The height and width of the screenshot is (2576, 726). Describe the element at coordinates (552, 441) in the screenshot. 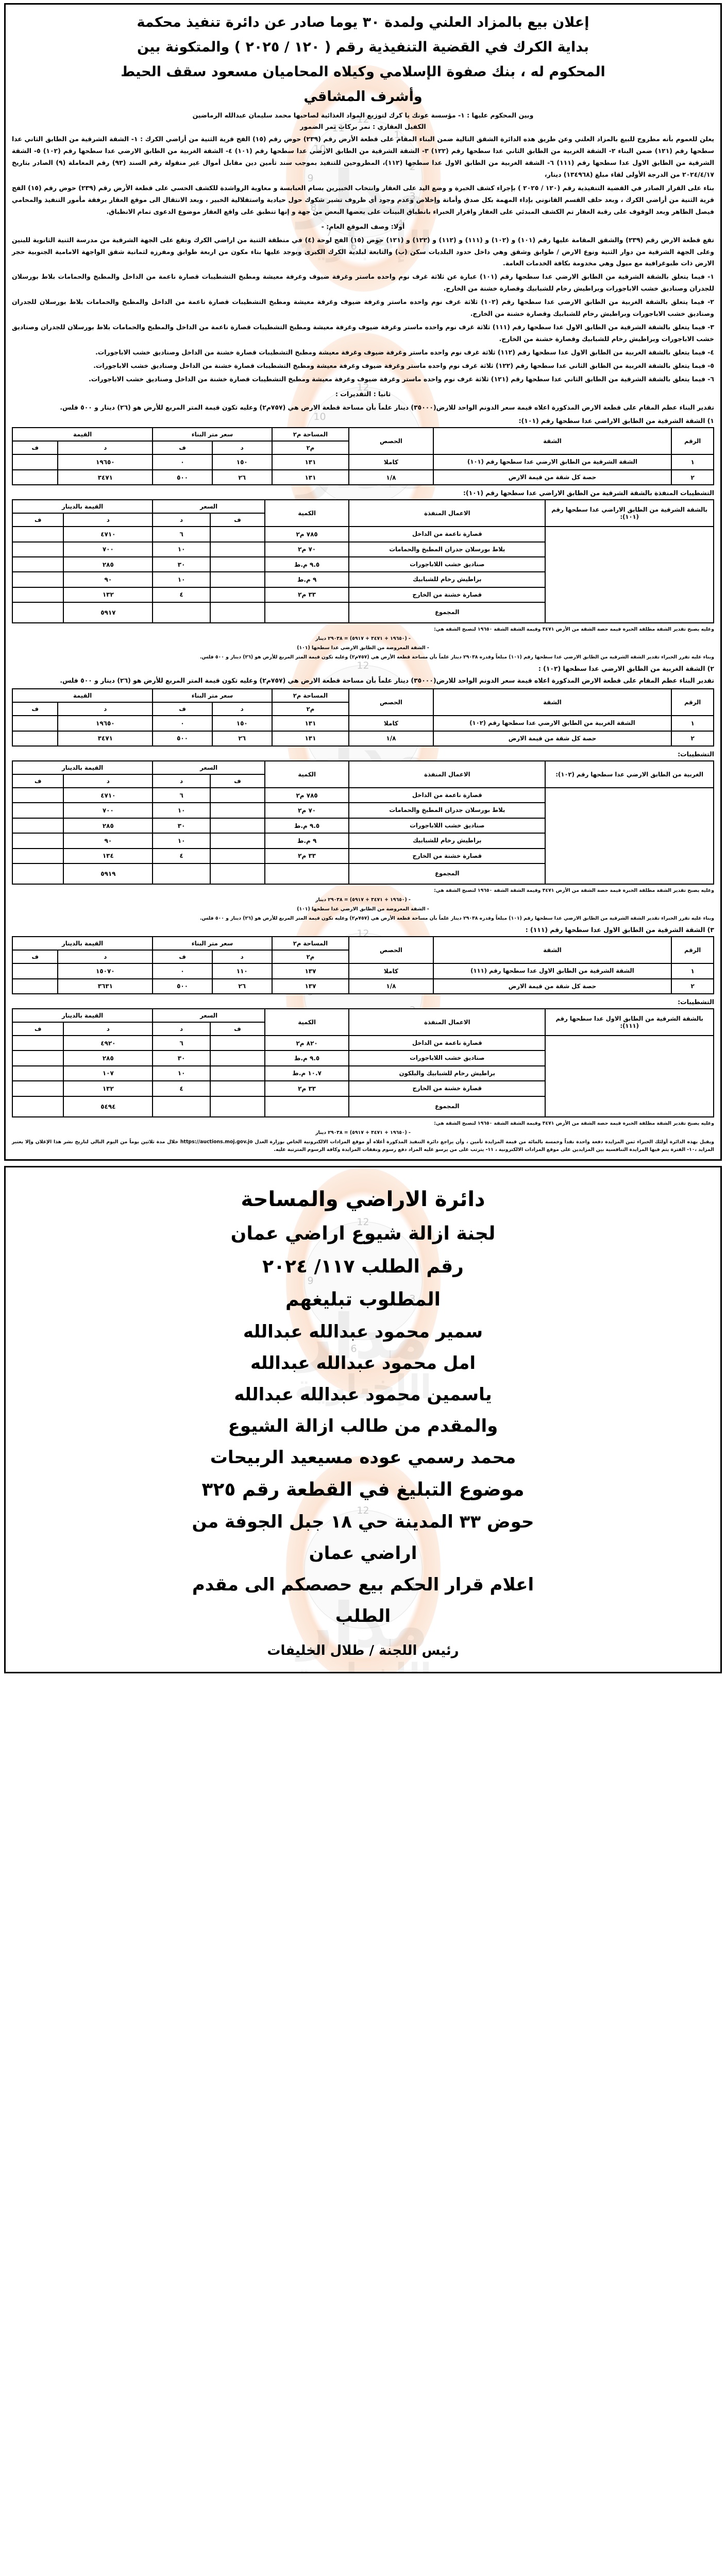

I see `col-apartment: الشقة` at that location.